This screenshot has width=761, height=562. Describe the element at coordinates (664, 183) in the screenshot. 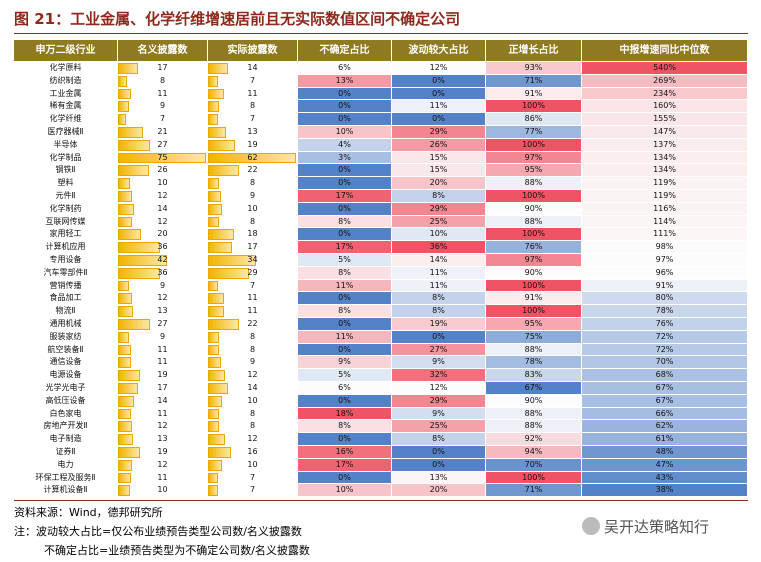

I see `heat-cell: 119%` at that location.